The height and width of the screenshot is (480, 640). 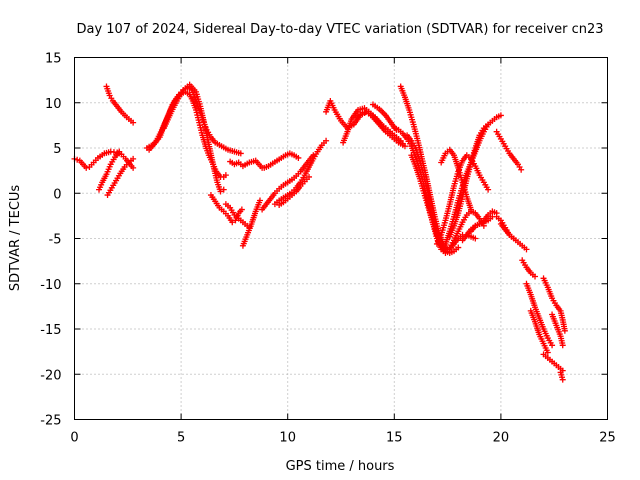 I want to click on x-tick-labels: 0 5 10 15 20 25, so click(x=342, y=438).